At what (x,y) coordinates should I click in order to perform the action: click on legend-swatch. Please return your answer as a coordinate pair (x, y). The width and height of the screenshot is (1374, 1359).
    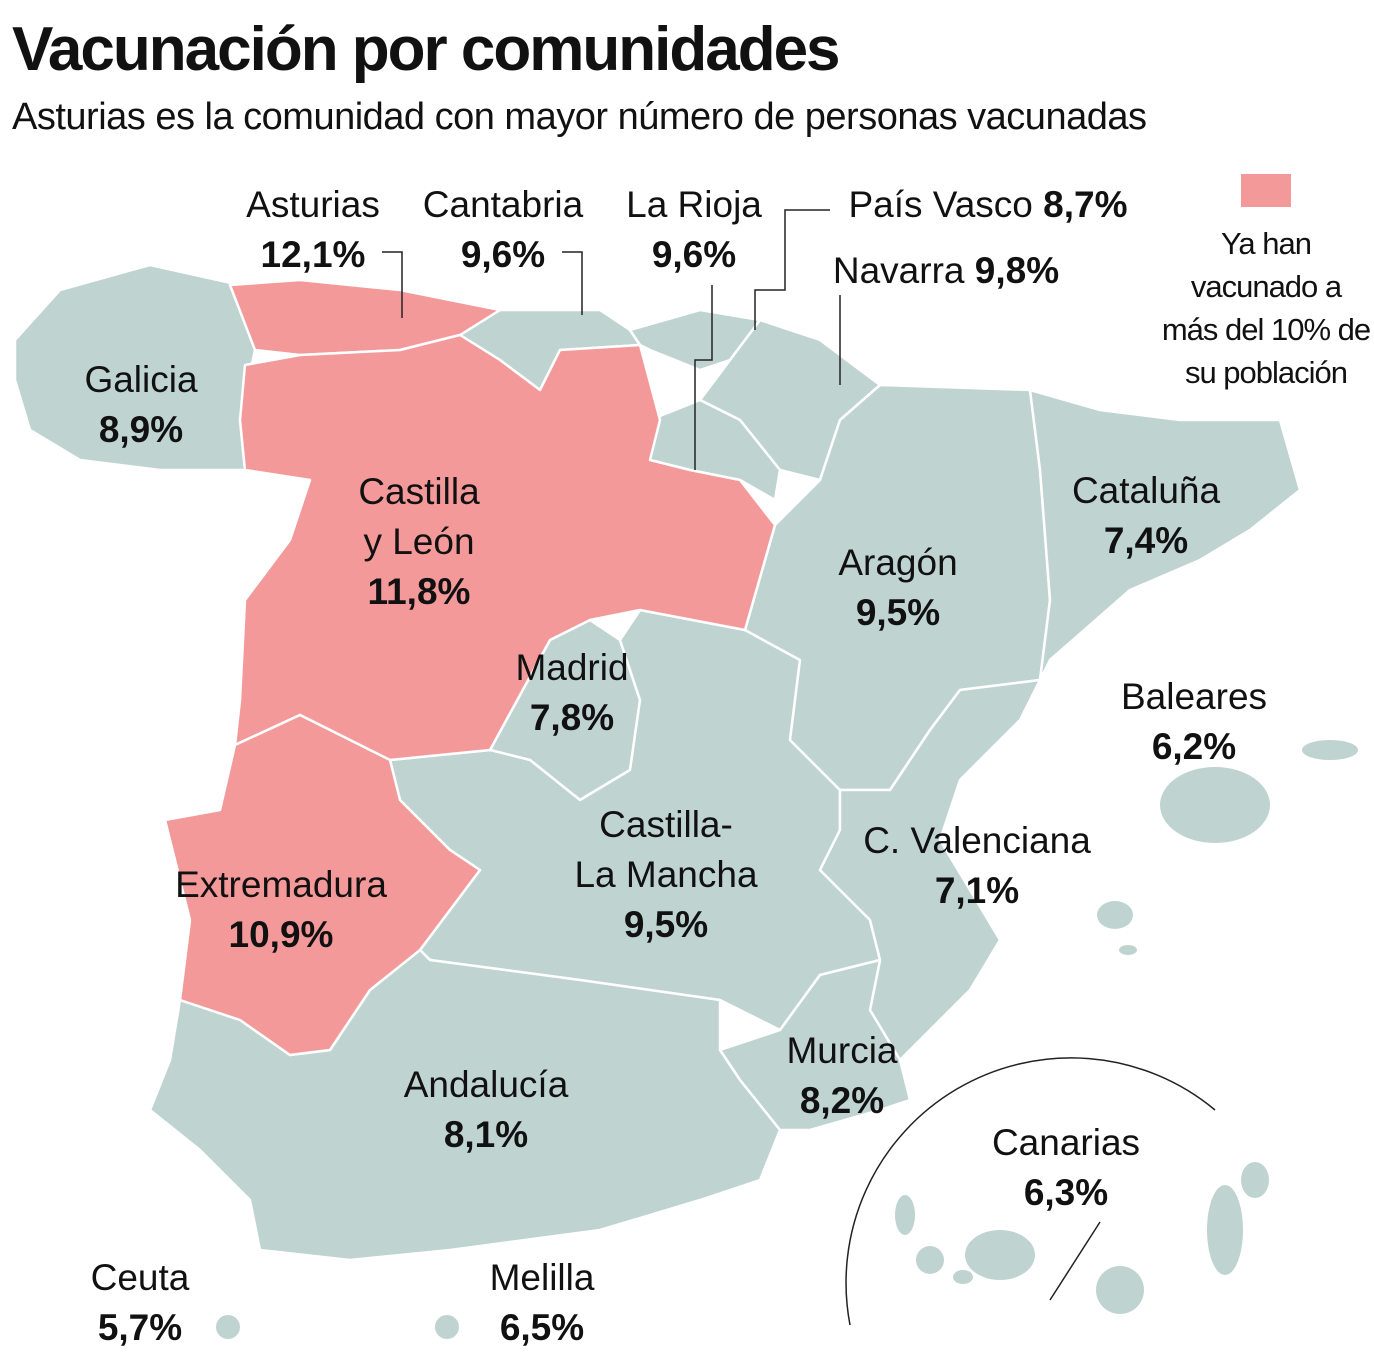
    Looking at the image, I should click on (1266, 190).